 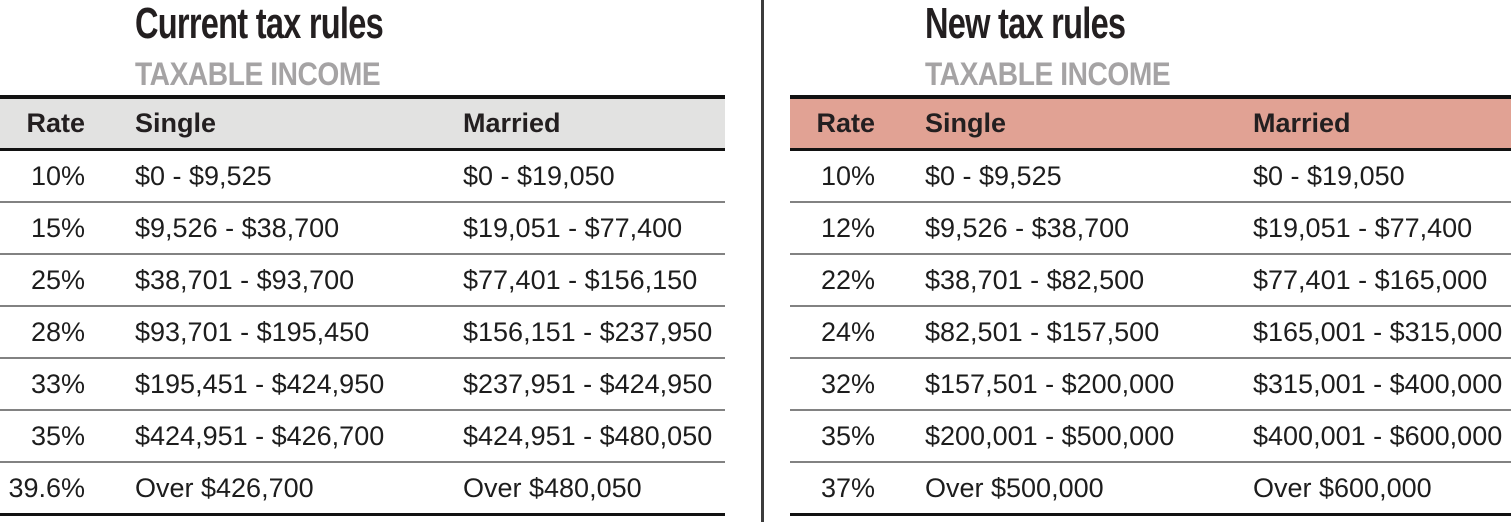 What do you see at coordinates (1066, 280) in the screenshot?
I see `single-range-cell: $38,701 - $82,500` at bounding box center [1066, 280].